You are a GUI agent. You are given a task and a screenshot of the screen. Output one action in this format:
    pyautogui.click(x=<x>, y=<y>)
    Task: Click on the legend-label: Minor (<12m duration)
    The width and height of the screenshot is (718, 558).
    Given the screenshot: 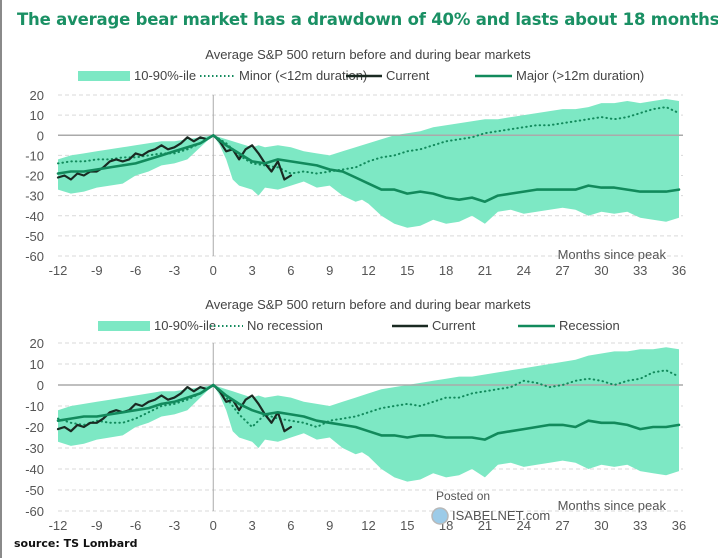 What is the action you would take?
    pyautogui.click(x=303, y=75)
    